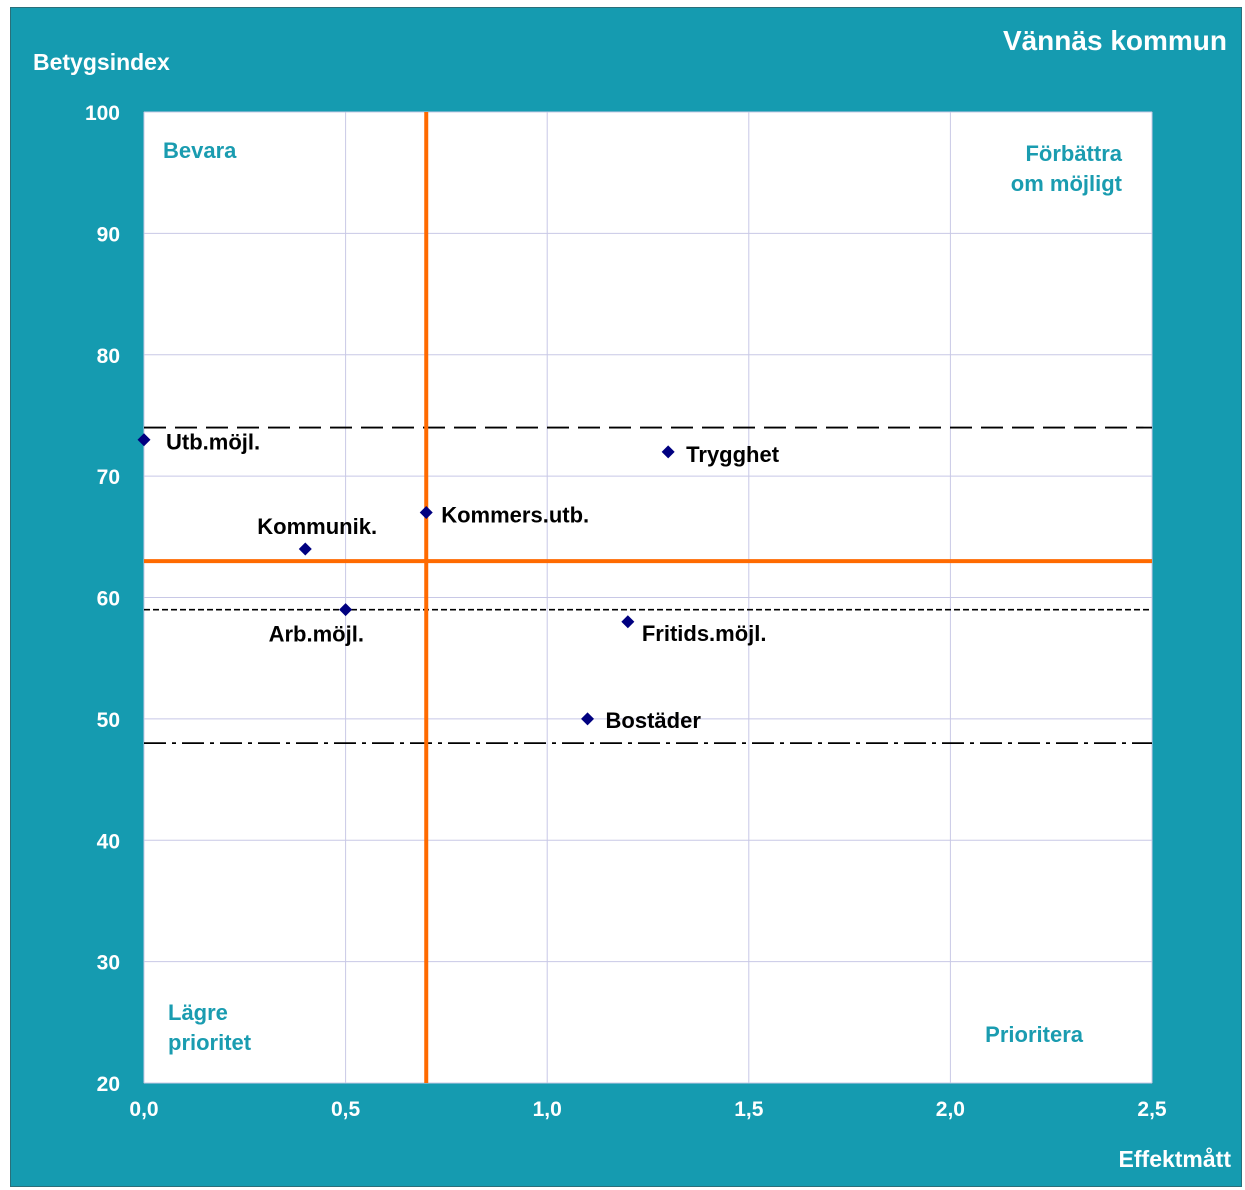  Describe the element at coordinates (198, 1012) in the screenshot. I see `quadrant-label-lagre-prioritet: Lägre` at that location.